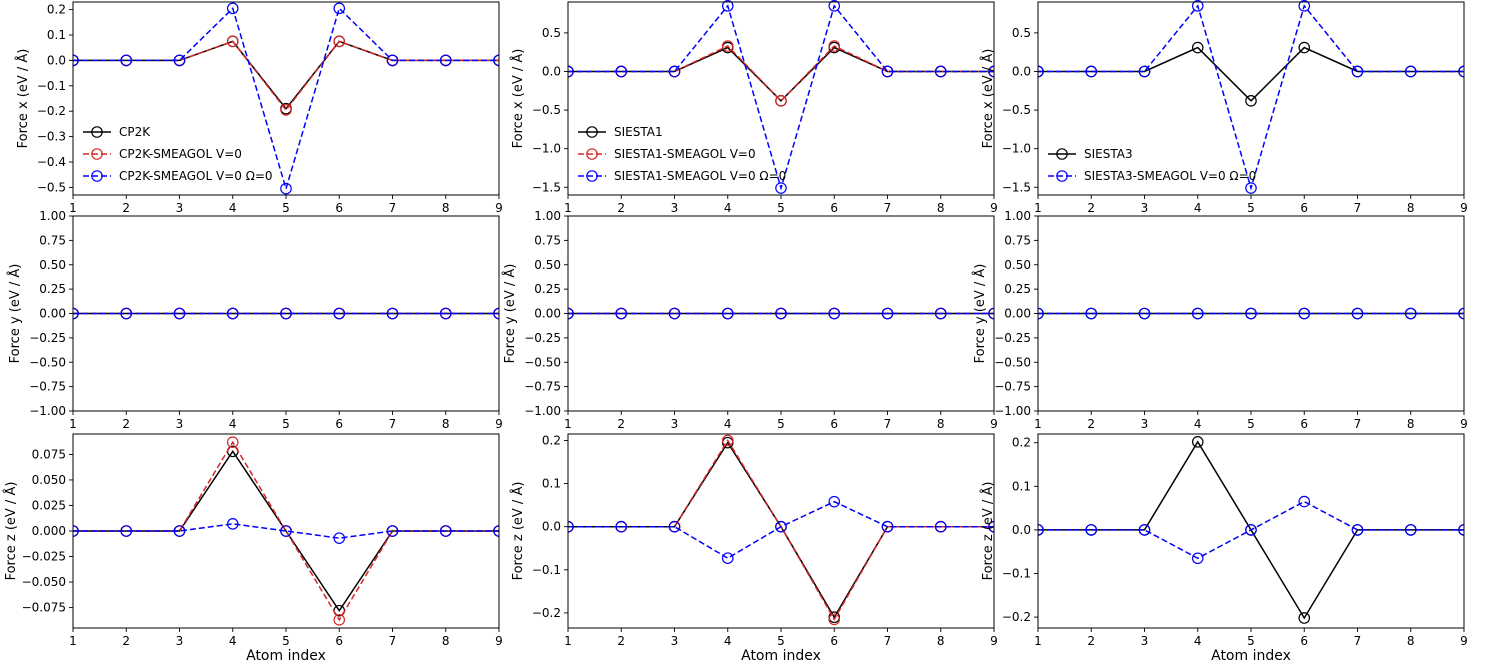  I want to click on y-tick-label: 0.75, so click(52, 240).